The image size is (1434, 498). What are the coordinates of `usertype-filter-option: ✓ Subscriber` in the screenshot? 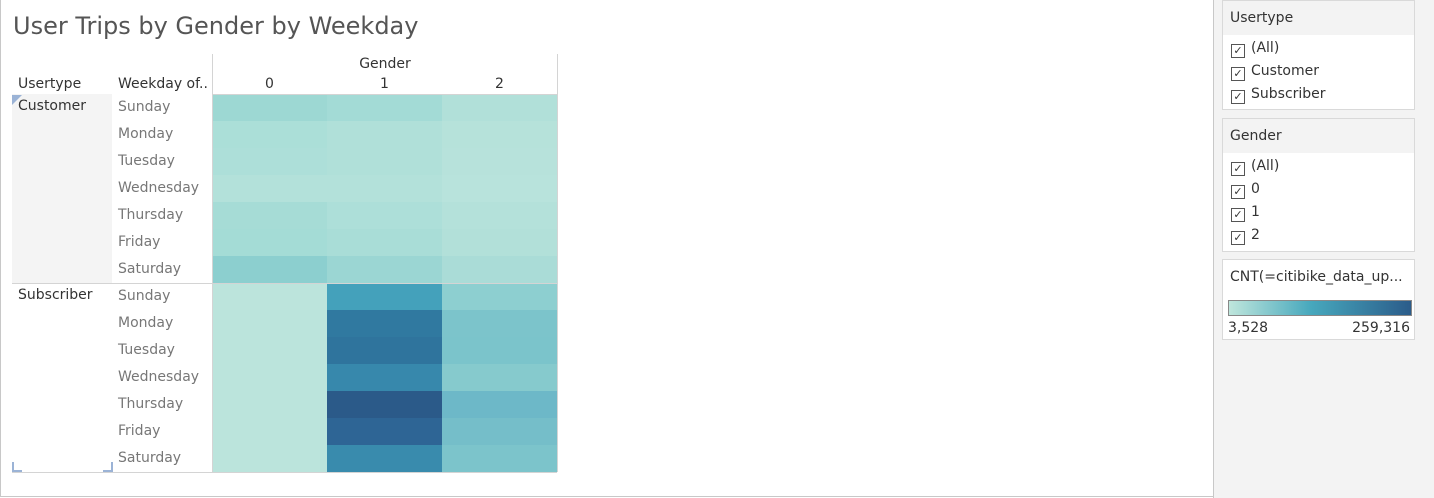 It's located at (1318, 94).